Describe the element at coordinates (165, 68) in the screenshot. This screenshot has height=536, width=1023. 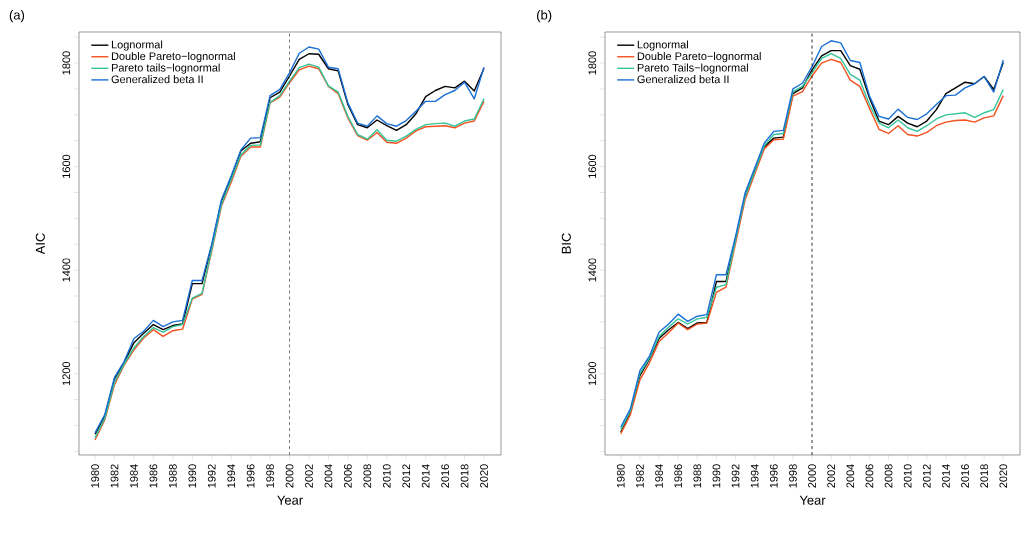
I see `legend-label: Pareto tails−lognormal` at that location.